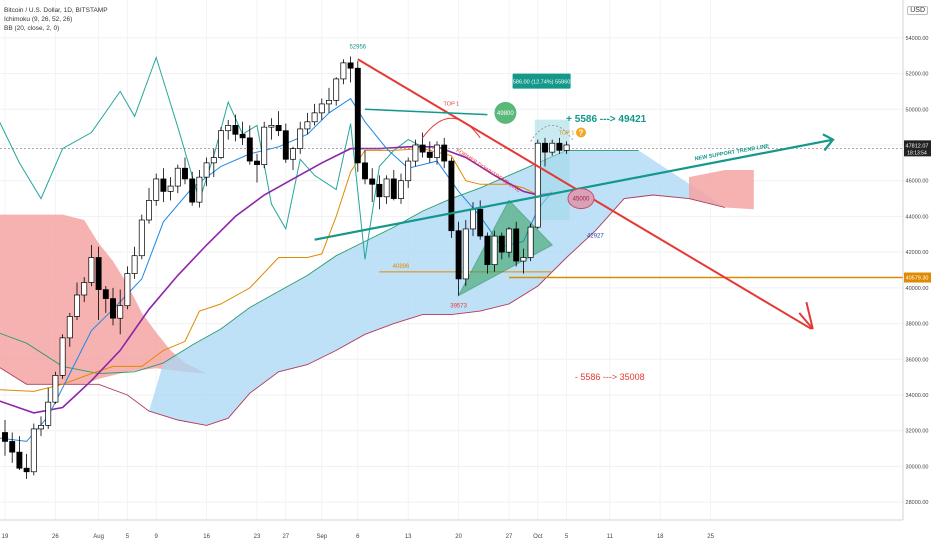 The width and height of the screenshot is (932, 550). I want to click on y-tick-label: 28000.00, so click(917, 503).